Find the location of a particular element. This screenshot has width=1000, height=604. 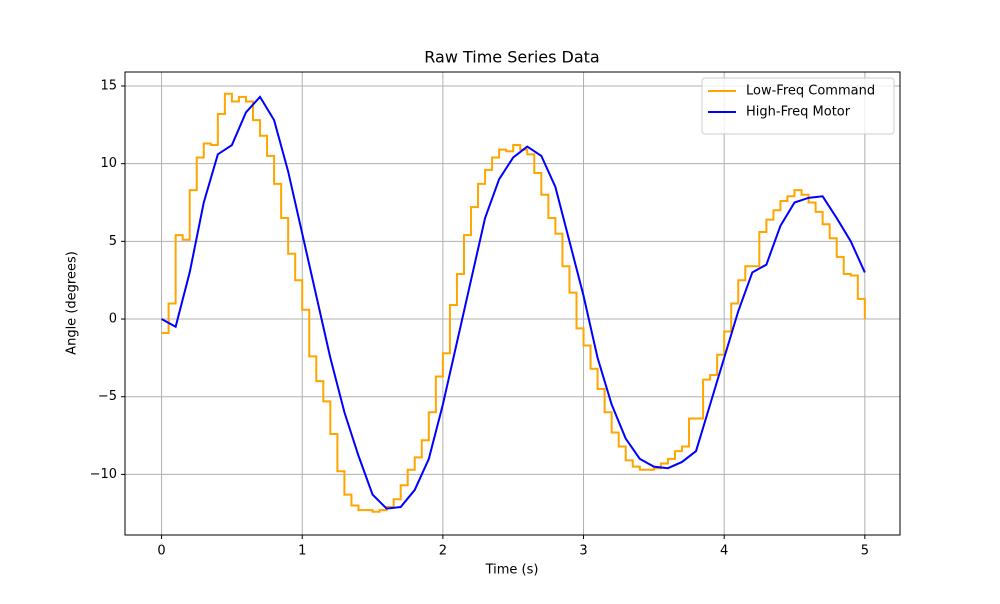

x-tick-label: 4 is located at coordinates (724, 551).